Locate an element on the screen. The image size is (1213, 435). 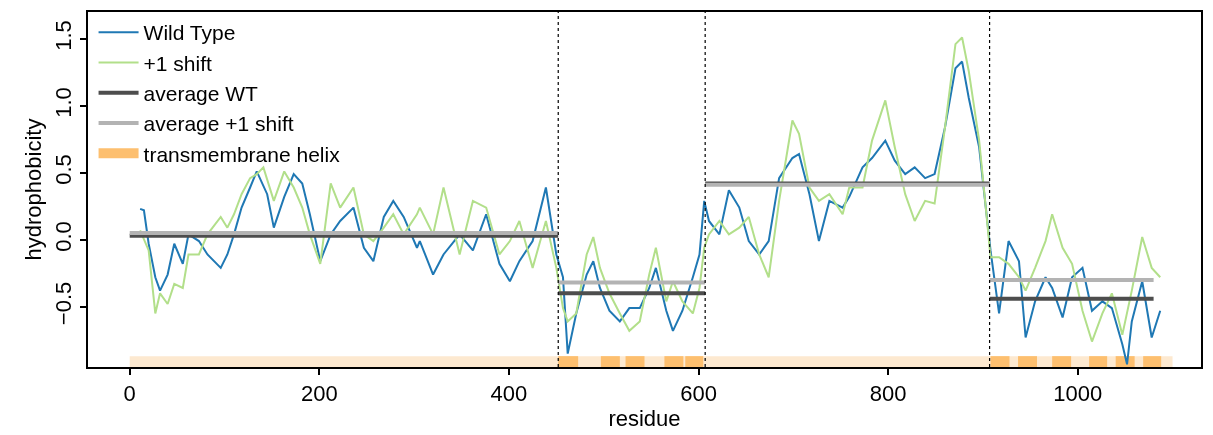
y-axis-title: hydrophobicity is located at coordinates (33, 189).